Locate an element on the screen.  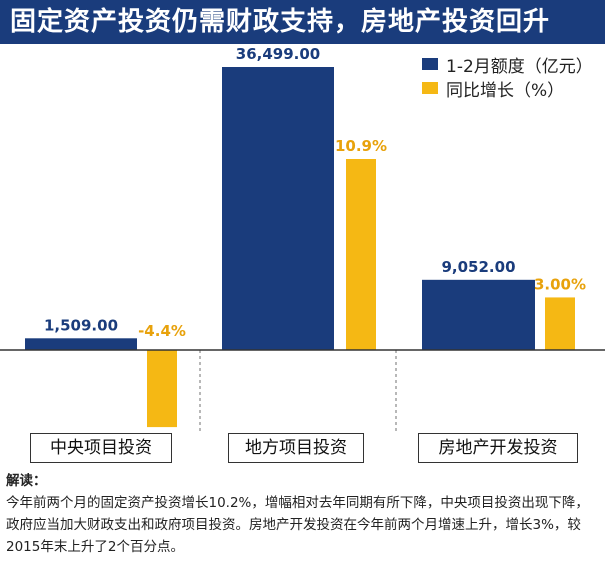
legend-item-amount: 1-2月额度（亿元） is located at coordinates (507, 64).